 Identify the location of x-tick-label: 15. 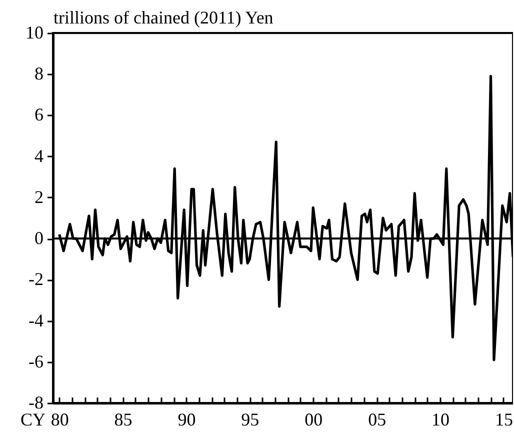
(503, 420).